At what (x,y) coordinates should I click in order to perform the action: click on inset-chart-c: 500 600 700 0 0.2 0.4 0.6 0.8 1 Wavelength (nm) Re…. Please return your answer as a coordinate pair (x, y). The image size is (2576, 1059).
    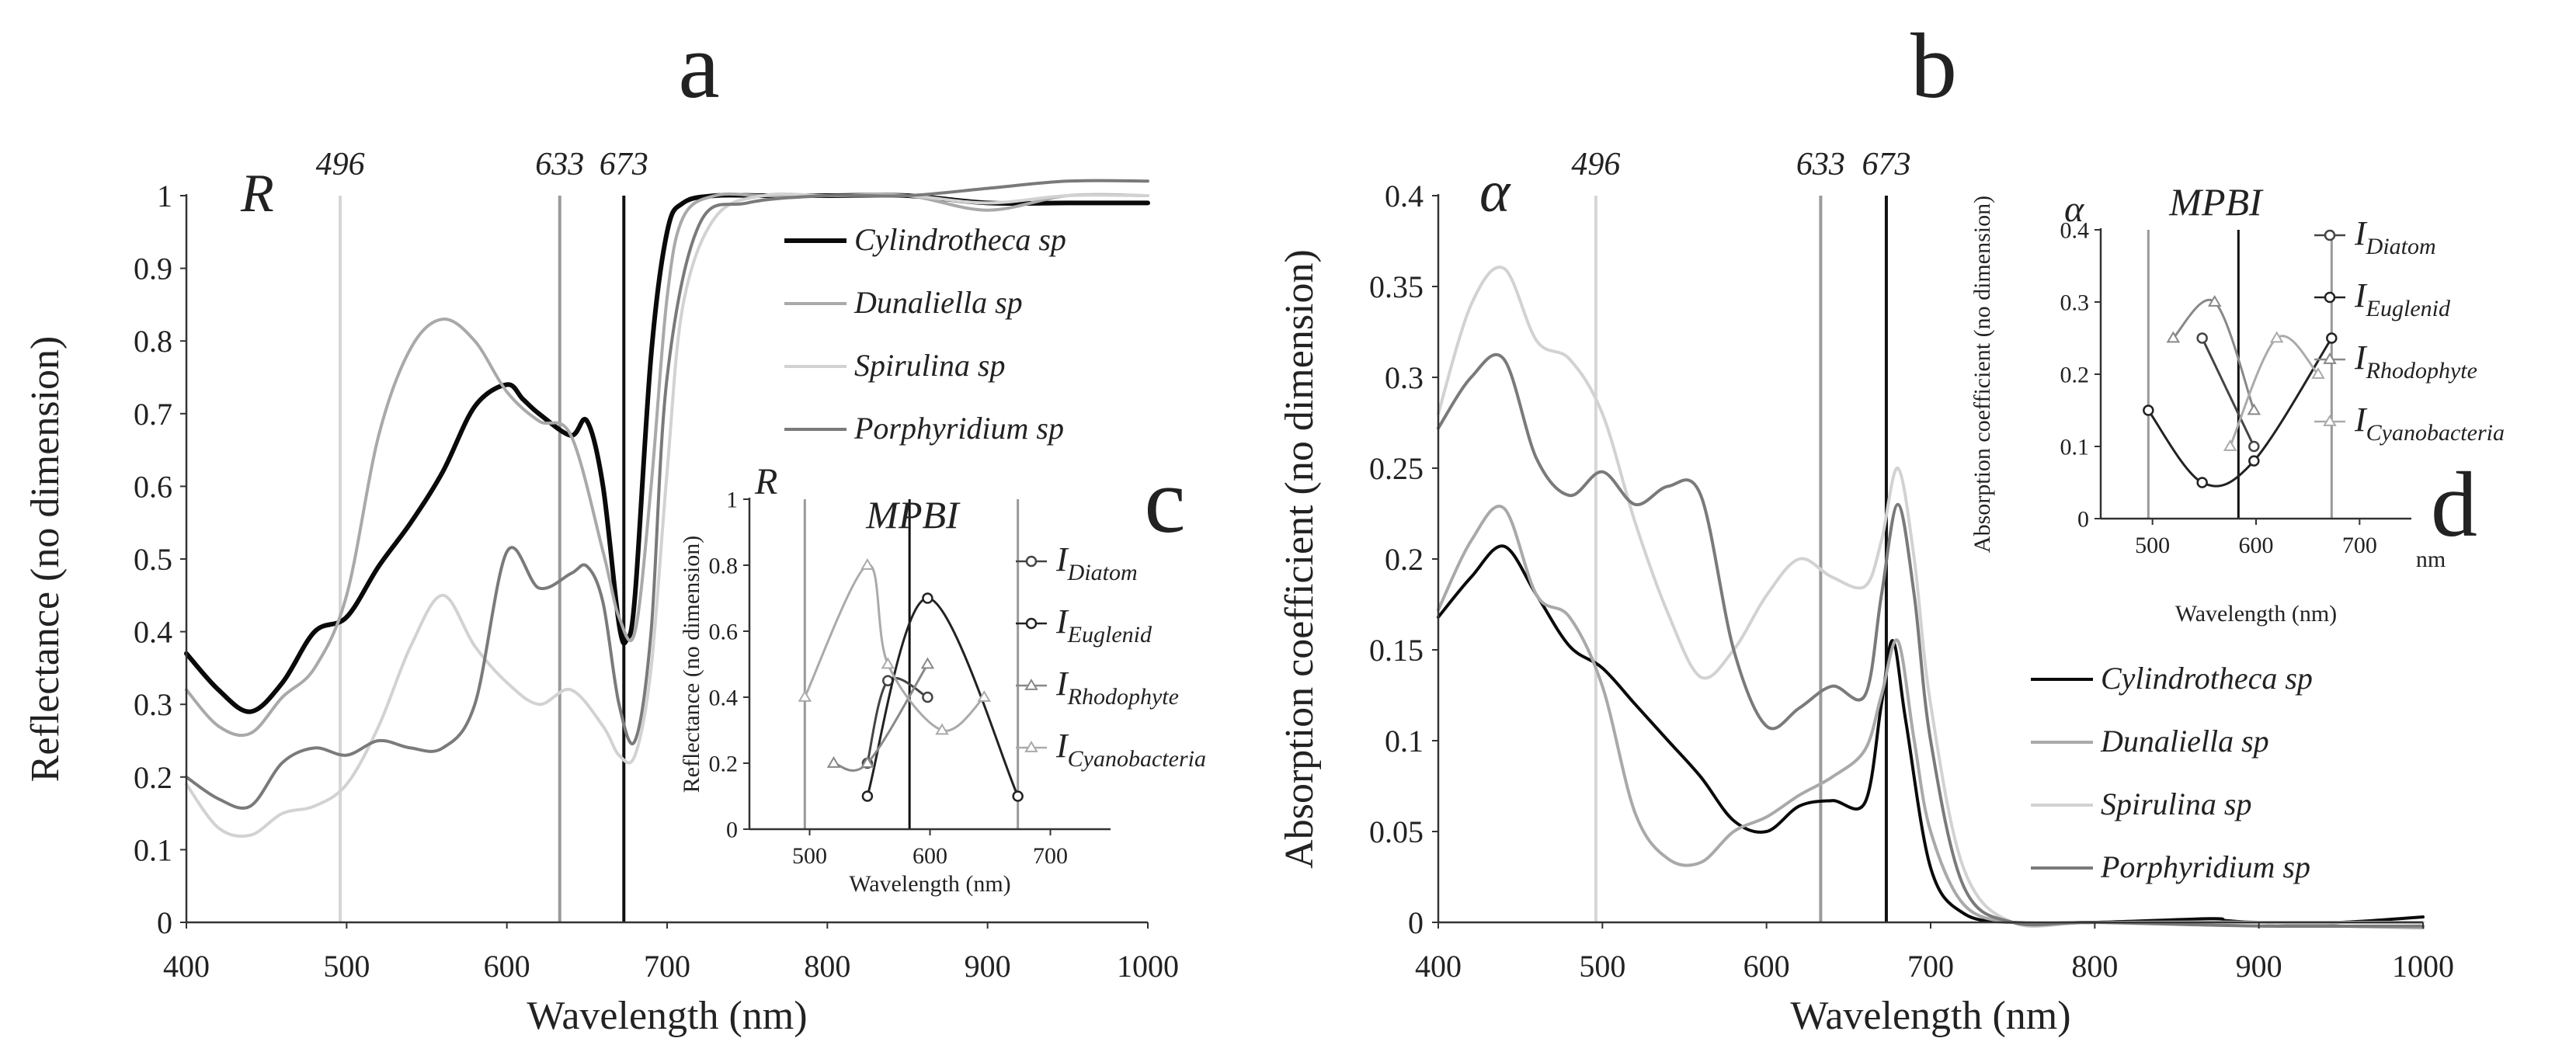
    Looking at the image, I should click on (943, 679).